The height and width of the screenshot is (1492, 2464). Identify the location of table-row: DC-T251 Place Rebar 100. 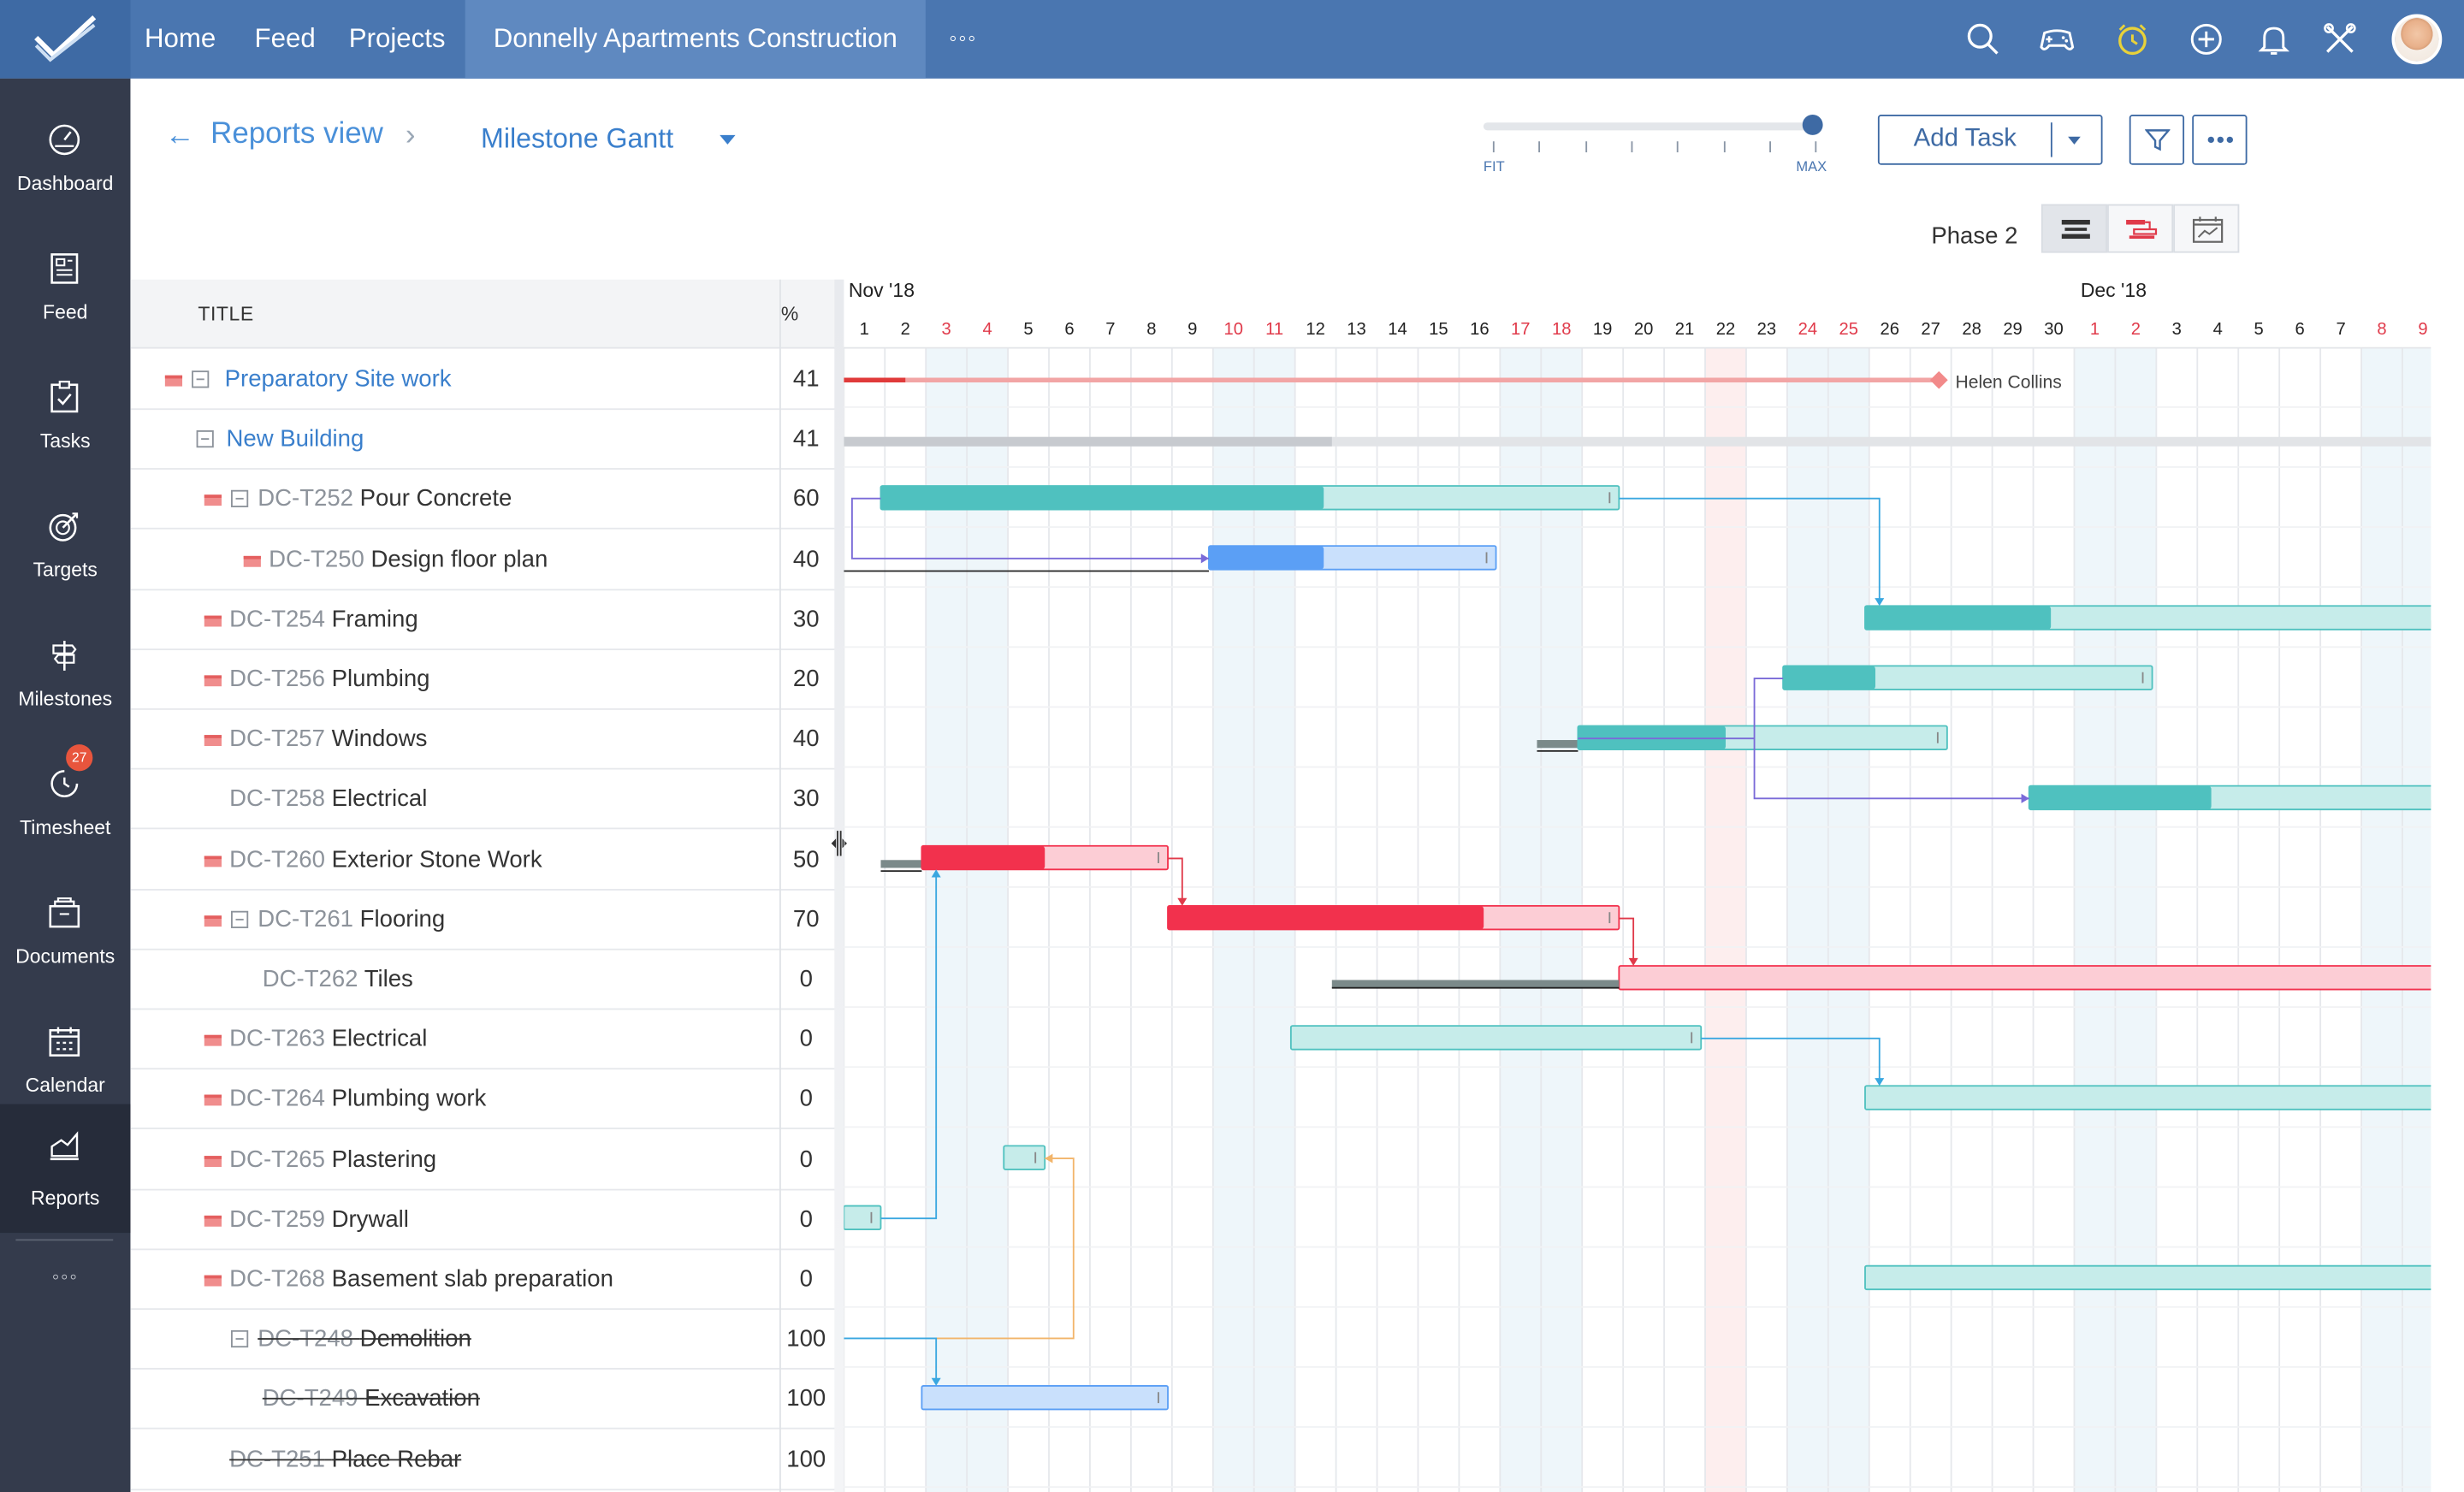
(487, 1460).